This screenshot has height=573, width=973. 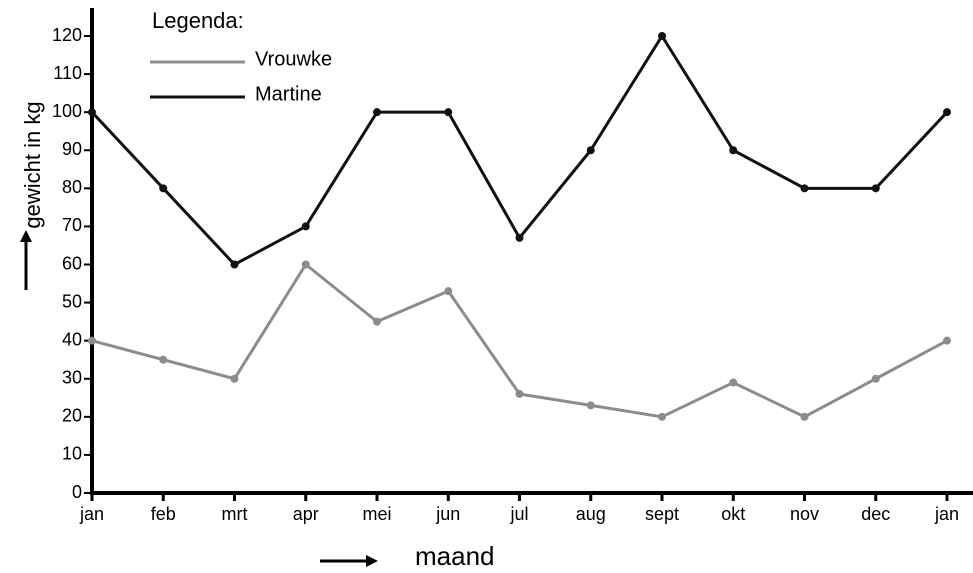 I want to click on x-arrow-head, so click(x=372, y=561).